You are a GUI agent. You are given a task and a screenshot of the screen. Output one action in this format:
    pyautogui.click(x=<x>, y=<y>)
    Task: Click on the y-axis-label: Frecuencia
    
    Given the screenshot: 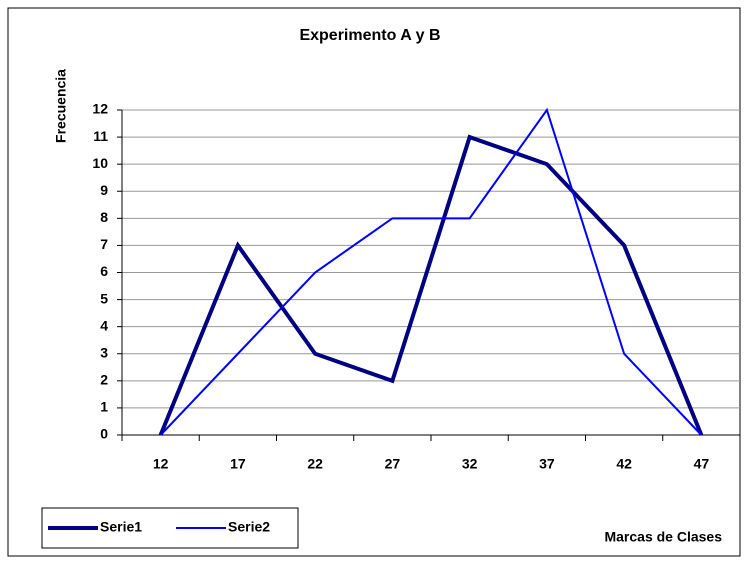 What is the action you would take?
    pyautogui.click(x=61, y=106)
    